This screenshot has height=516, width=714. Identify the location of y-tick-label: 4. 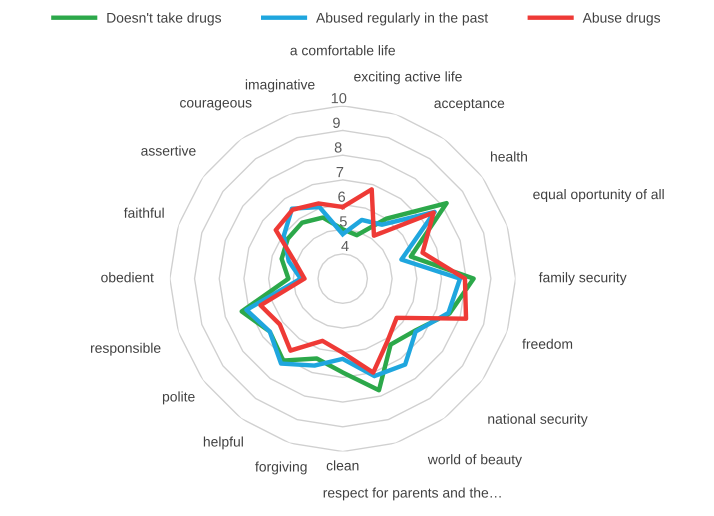
(345, 245).